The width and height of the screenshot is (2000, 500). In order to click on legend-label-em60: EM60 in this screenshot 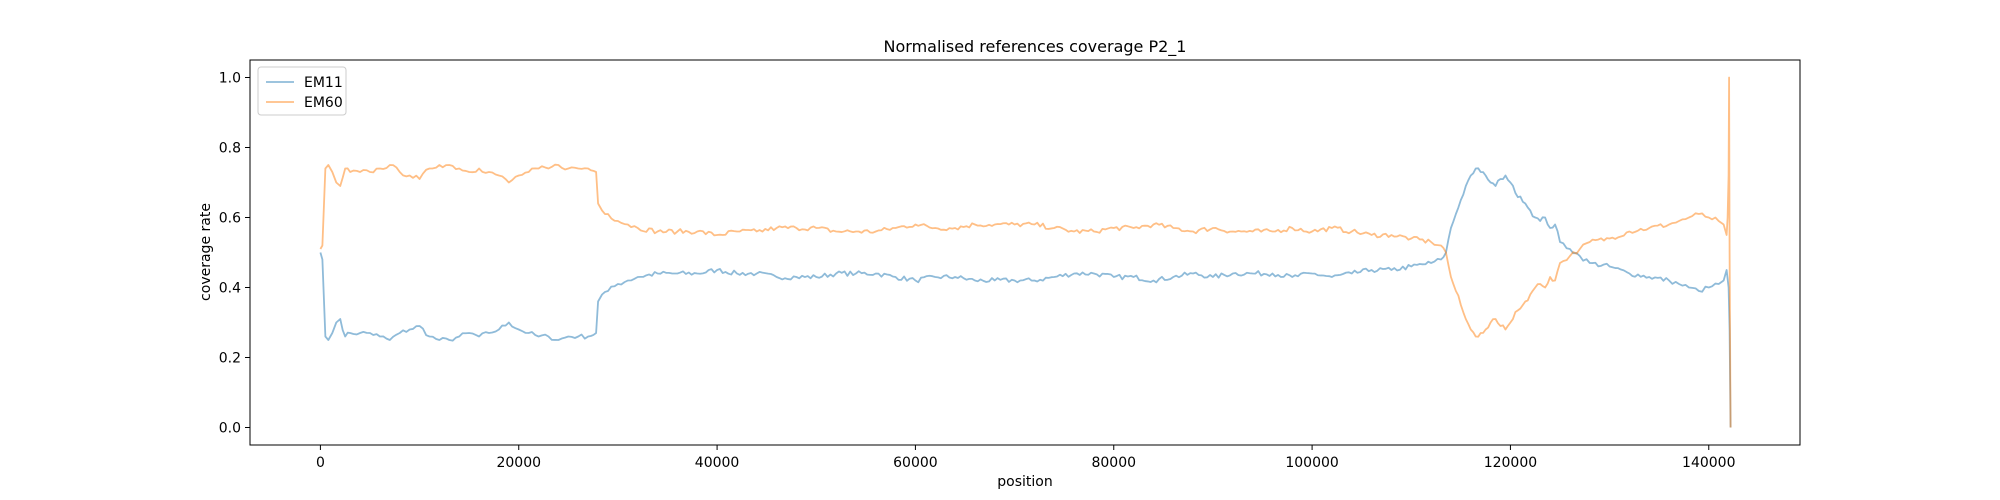, I will do `click(323, 103)`.